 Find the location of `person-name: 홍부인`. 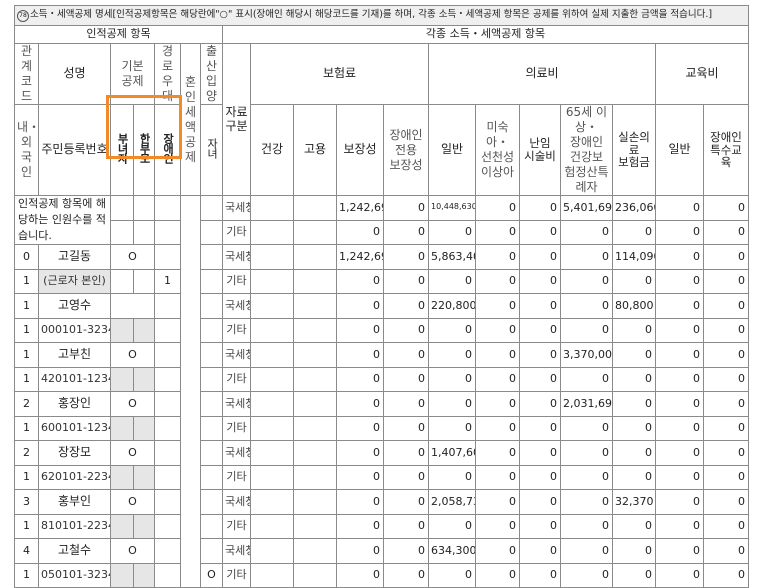

person-name: 홍부인 is located at coordinates (74, 502).